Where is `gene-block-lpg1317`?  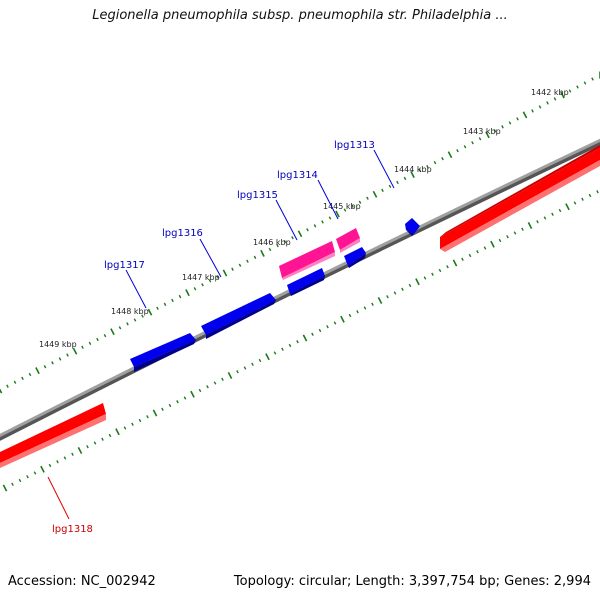
gene-block-lpg1317 is located at coordinates (163, 352).